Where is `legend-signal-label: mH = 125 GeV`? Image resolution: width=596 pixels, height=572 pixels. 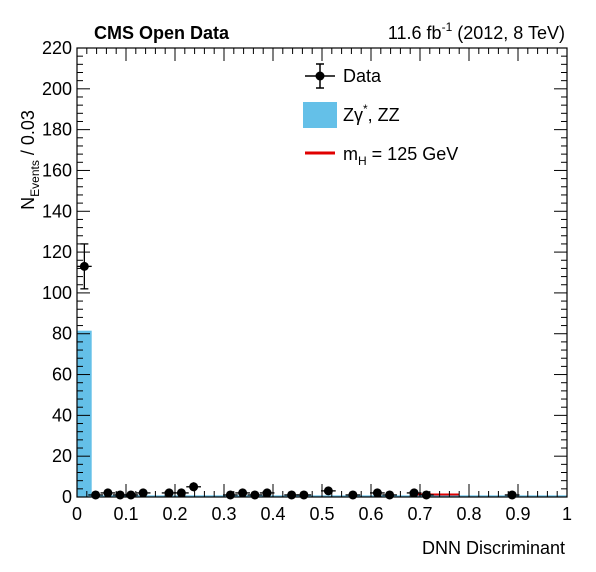 legend-signal-label: mH = 125 GeV is located at coordinates (400, 156).